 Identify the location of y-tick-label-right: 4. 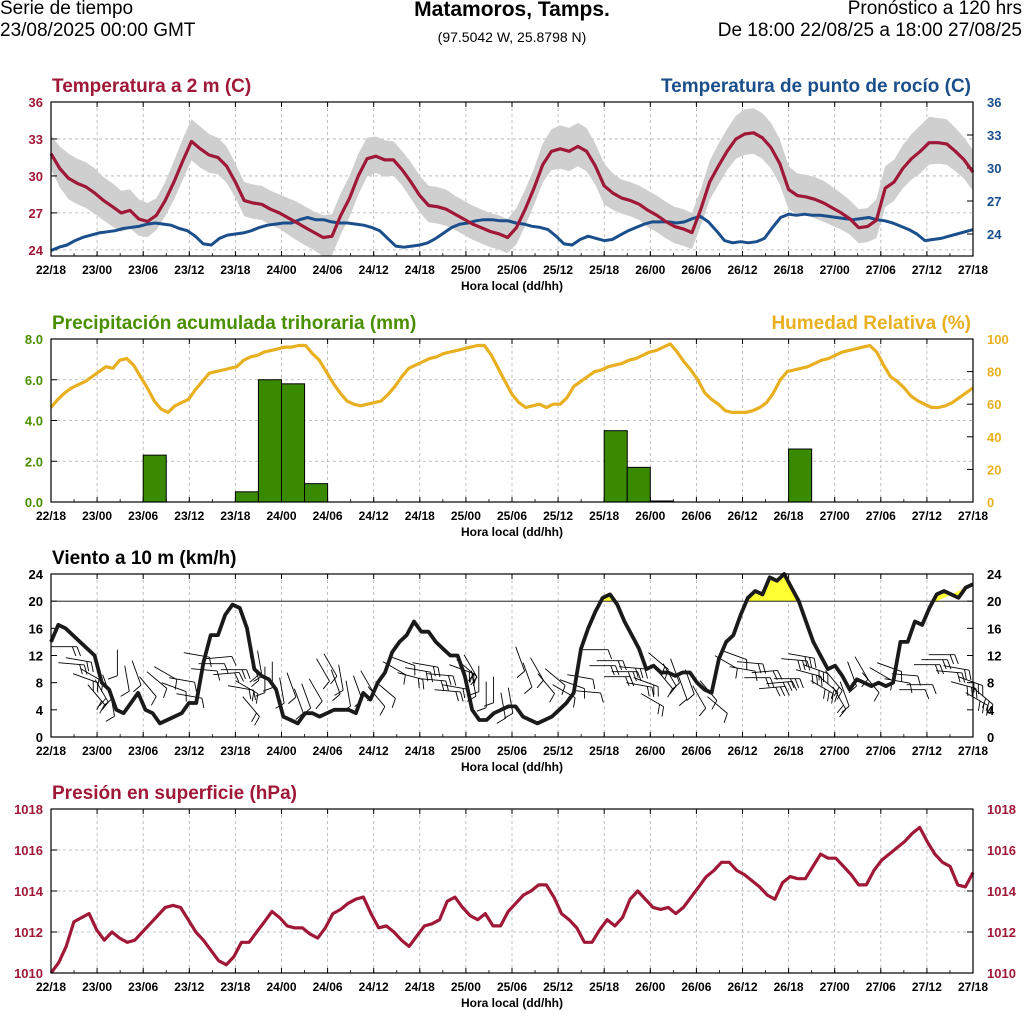
(991, 710).